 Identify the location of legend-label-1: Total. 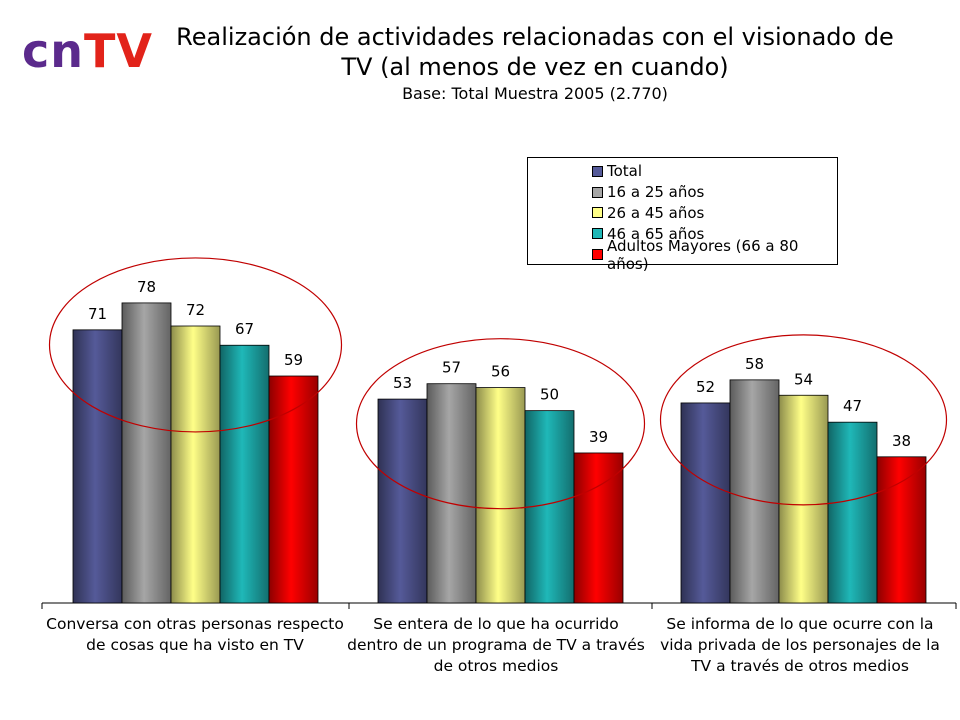
(625, 171).